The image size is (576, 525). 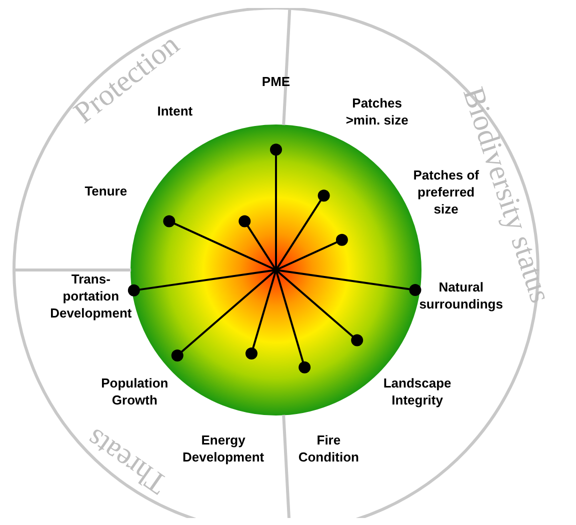 What do you see at coordinates (461, 296) in the screenshot?
I see `spoke-label: Natural surroundings` at bounding box center [461, 296].